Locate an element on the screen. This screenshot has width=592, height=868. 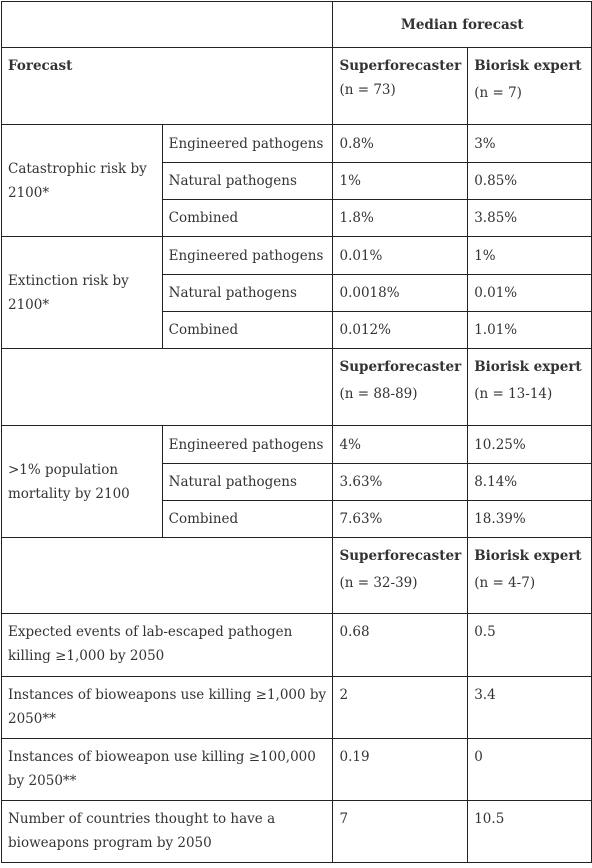
table-row: Combined 1.8% 3.85% is located at coordinates (297, 218).